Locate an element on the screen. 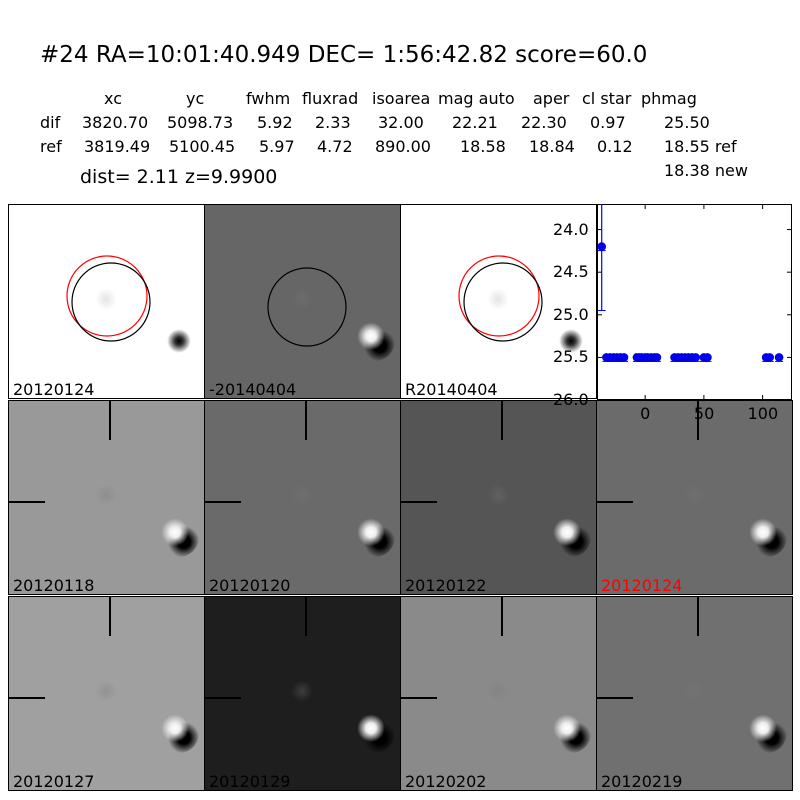  image-stamp: 20120219 is located at coordinates (694, 693).